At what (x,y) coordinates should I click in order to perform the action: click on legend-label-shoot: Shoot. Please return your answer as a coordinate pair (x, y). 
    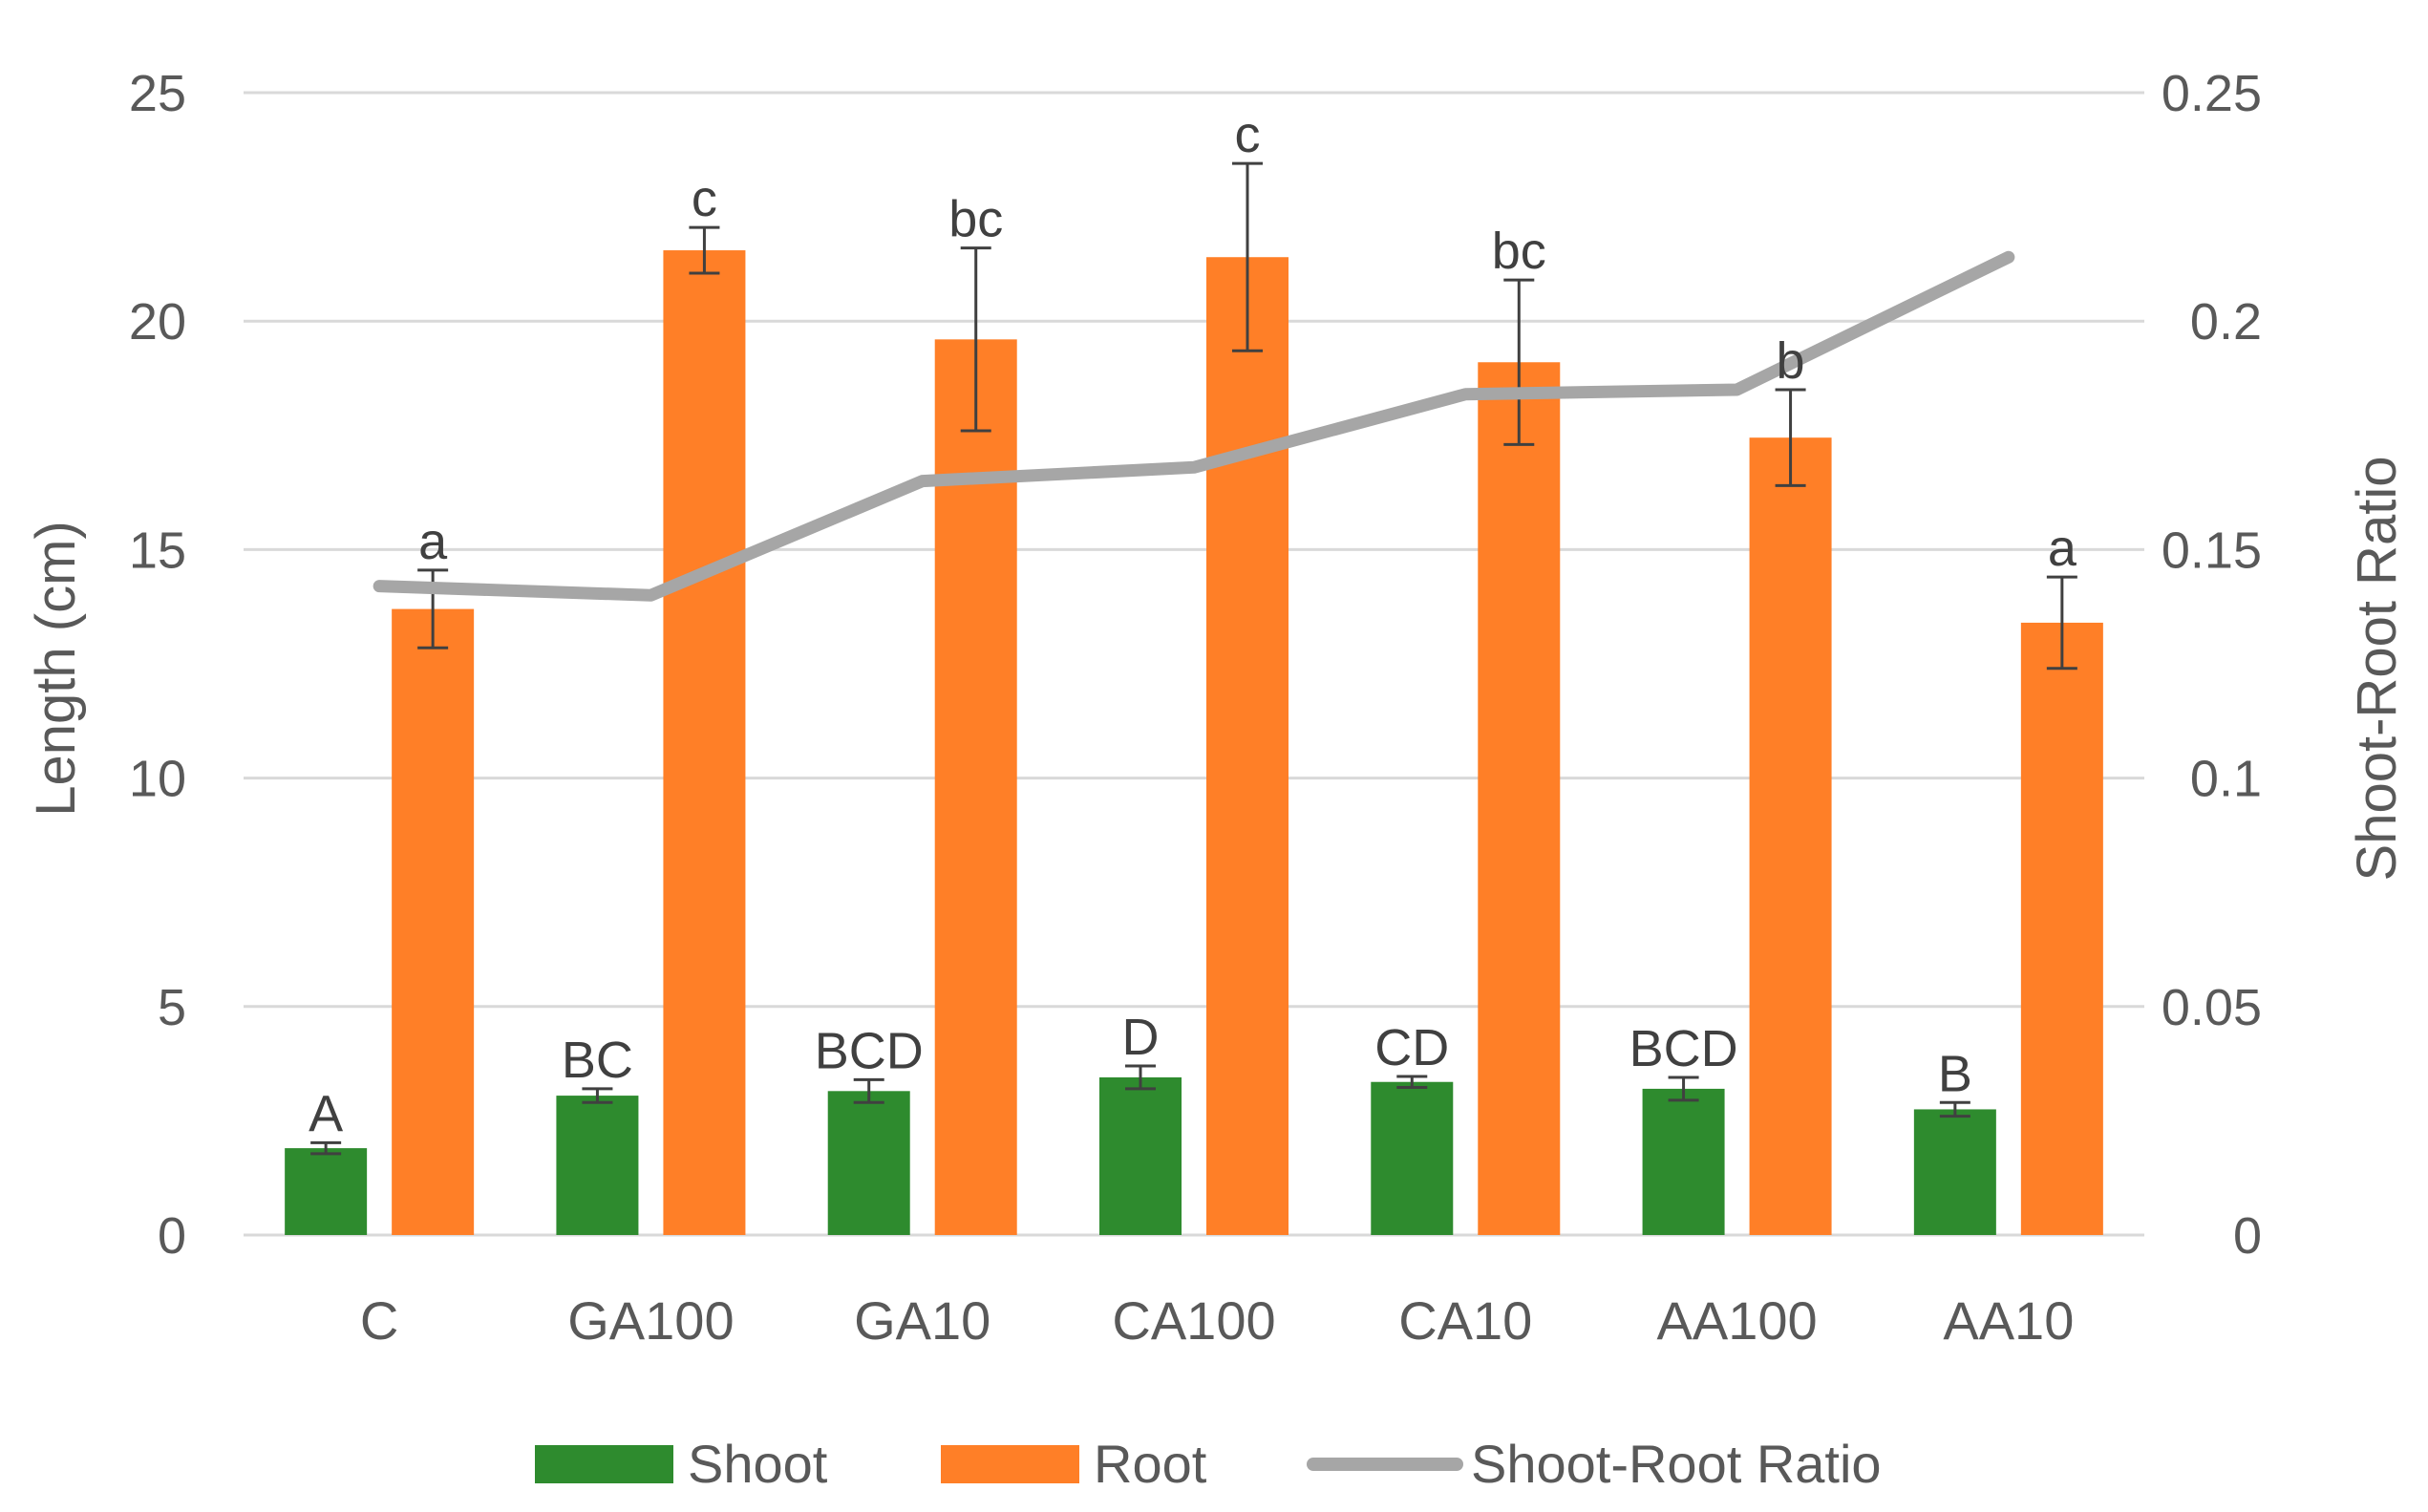
    Looking at the image, I should click on (758, 1464).